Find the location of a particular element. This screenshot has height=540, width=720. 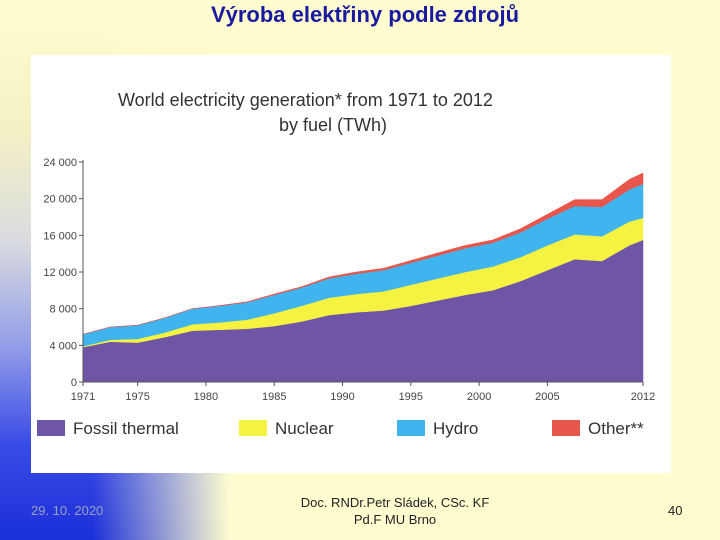

x-tick-label-8: 2012 is located at coordinates (643, 397).